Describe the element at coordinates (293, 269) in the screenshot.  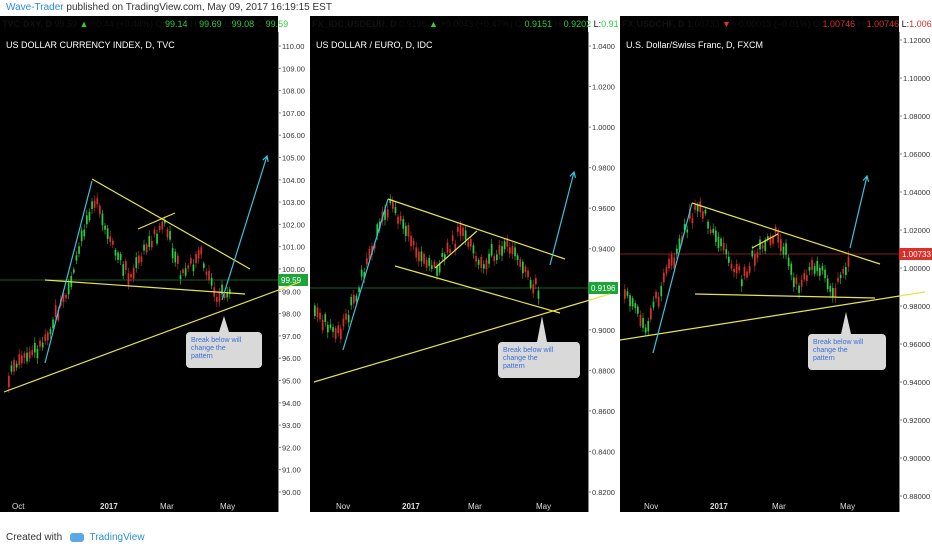
I see `y-tick-label: 100.00` at that location.